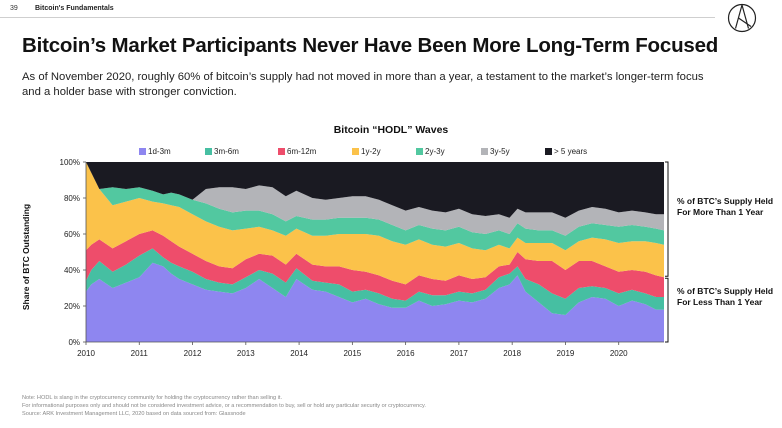  Describe the element at coordinates (406, 353) in the screenshot. I see `x-tick-label: 2016` at that location.